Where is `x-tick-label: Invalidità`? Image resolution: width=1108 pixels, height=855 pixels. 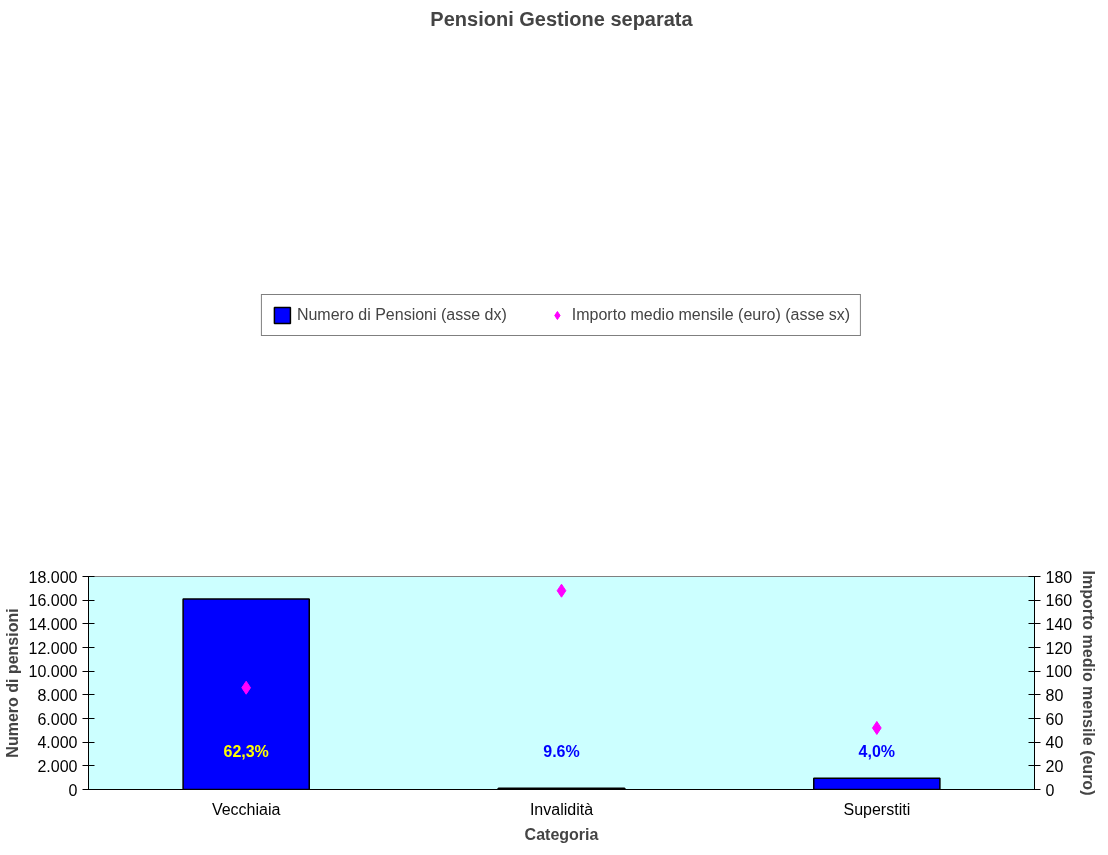 x-tick-label: Invalidità is located at coordinates (561, 809).